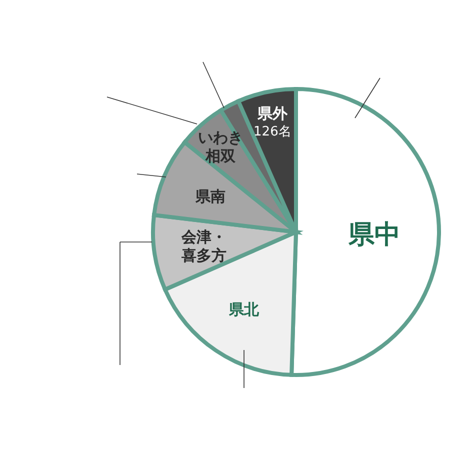 The image size is (476, 449). Describe the element at coordinates (272, 113) in the screenshot. I see `slice-label: 県外` at that location.